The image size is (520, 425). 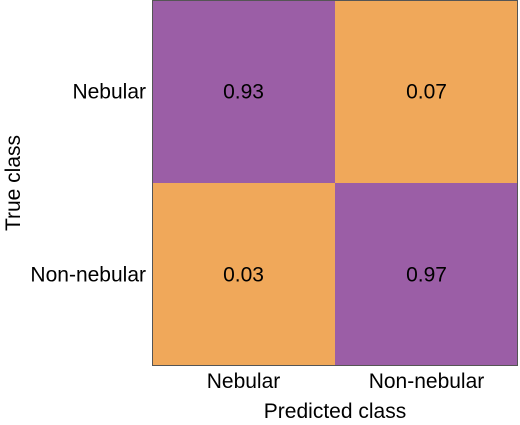 I want to click on cell-value-label: 0.03, so click(x=243, y=275).